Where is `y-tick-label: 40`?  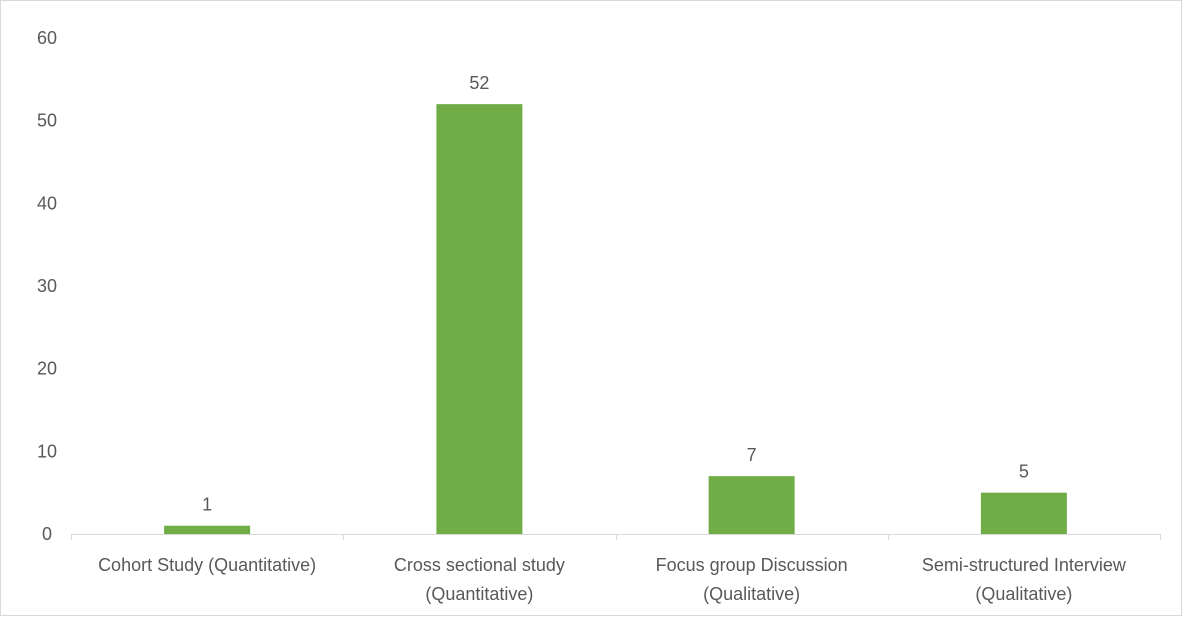
y-tick-label: 40 is located at coordinates (47, 203).